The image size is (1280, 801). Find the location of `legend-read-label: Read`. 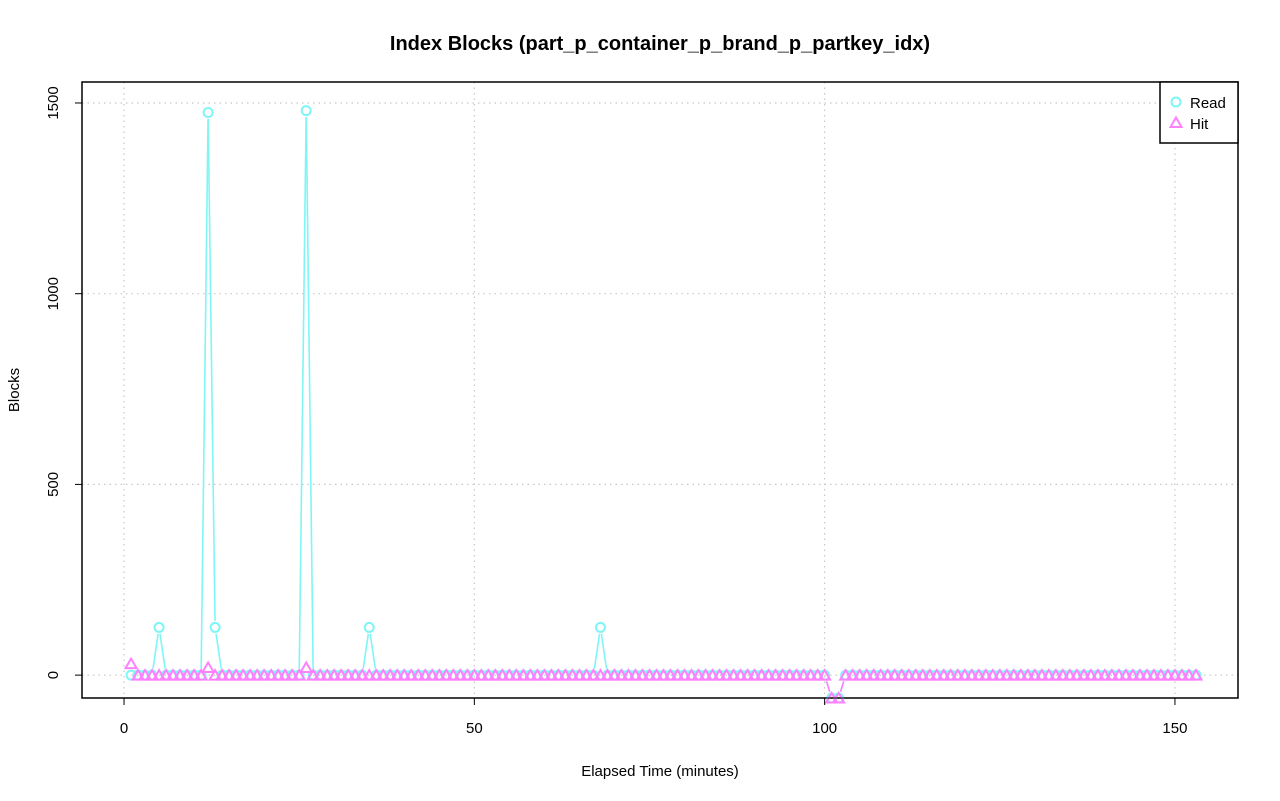

legend-read-label: Read is located at coordinates (1208, 103).